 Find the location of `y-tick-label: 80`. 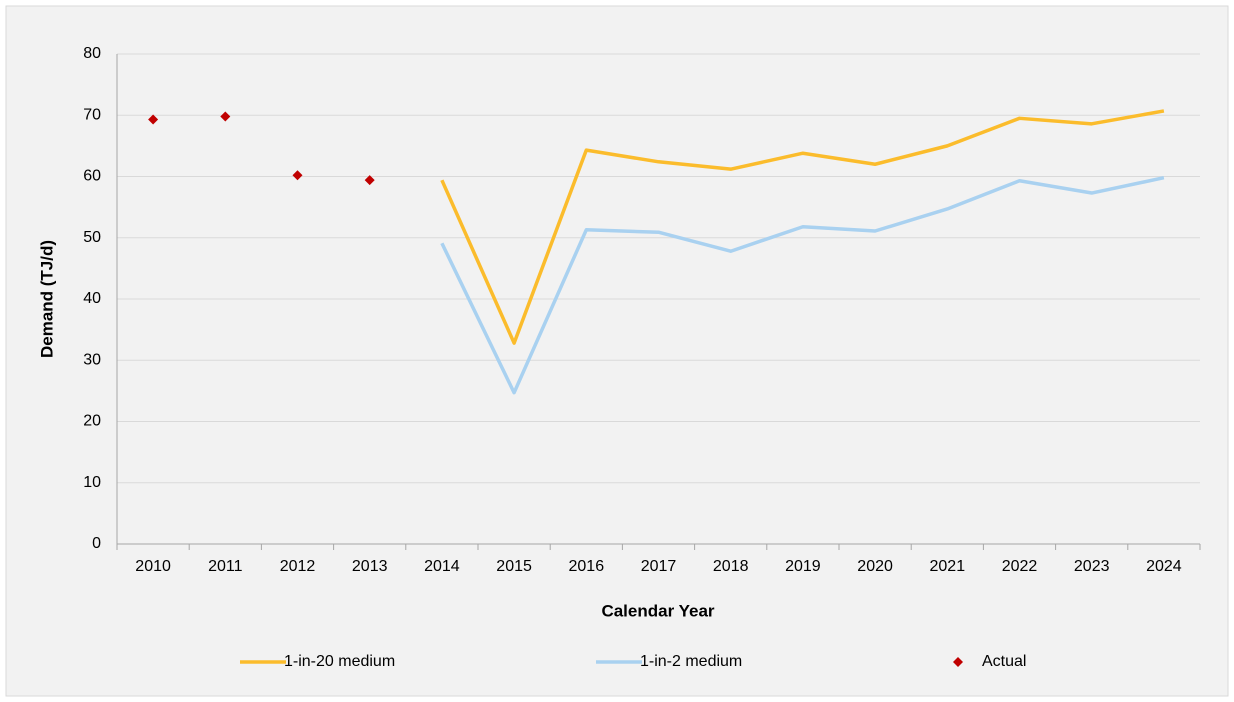

y-tick-label: 80 is located at coordinates (92, 53).